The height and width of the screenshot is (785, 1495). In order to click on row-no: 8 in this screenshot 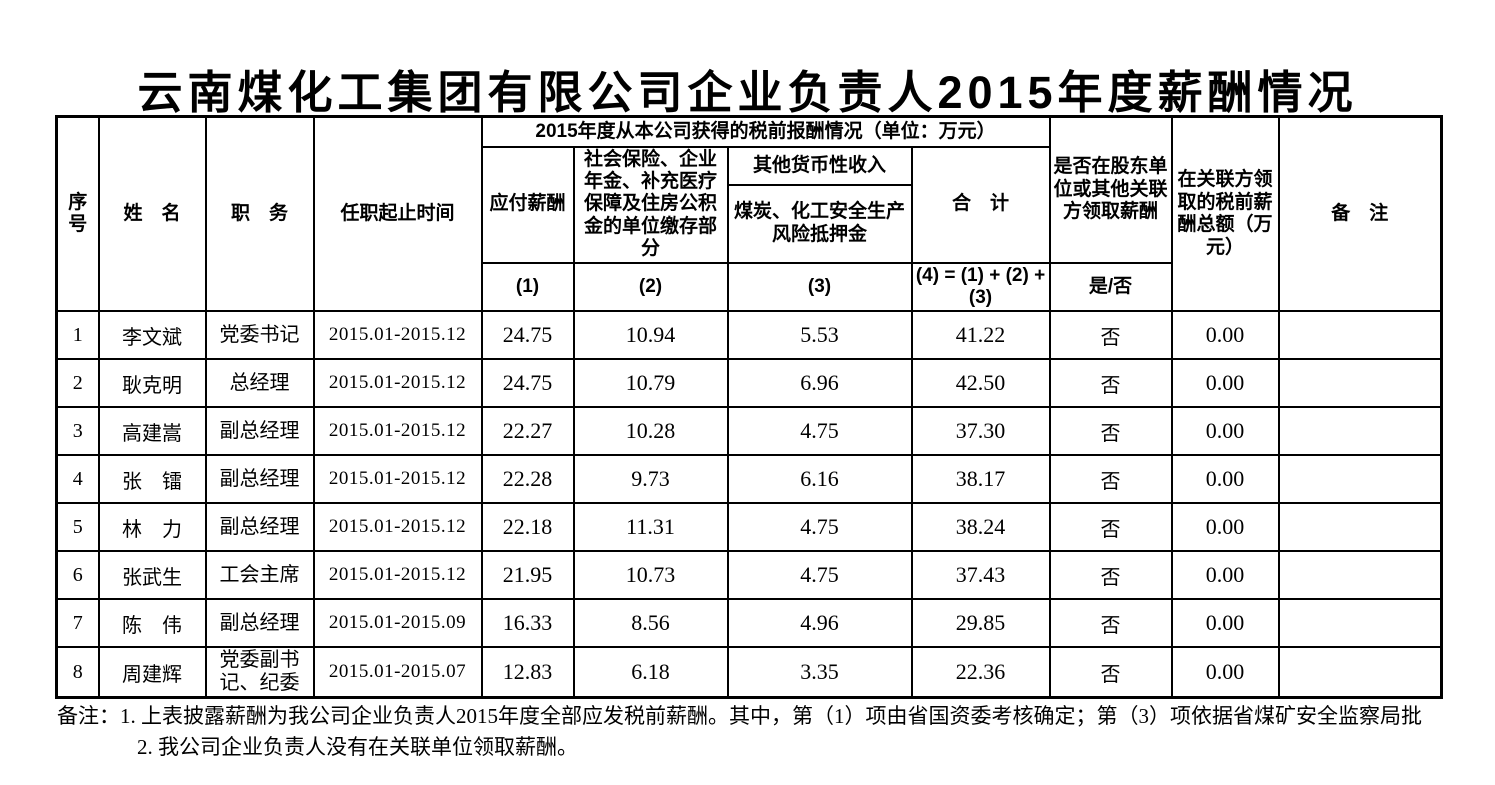, I will do `click(77, 672)`.